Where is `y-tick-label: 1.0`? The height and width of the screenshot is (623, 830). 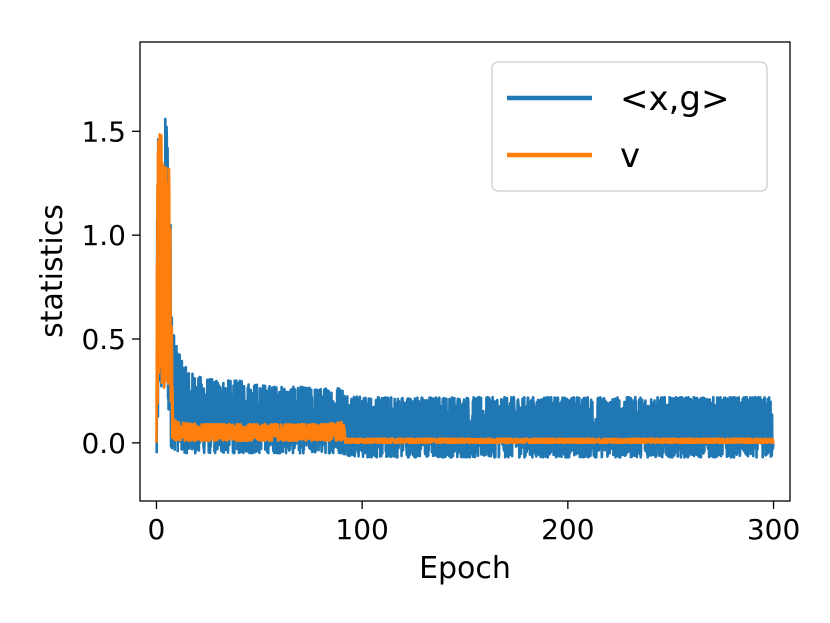
y-tick-label: 1.0 is located at coordinates (103, 235).